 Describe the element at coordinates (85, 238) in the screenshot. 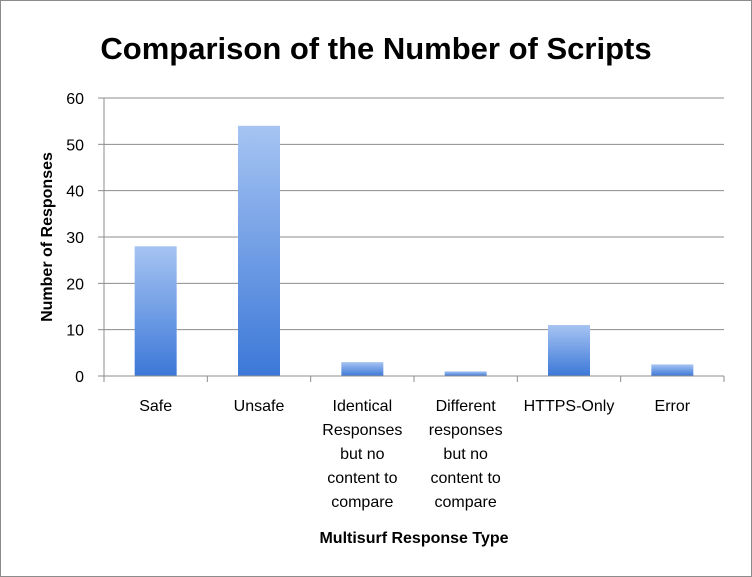

I see `y-axis-ticks: 0 10 20 30 40 50 60` at that location.